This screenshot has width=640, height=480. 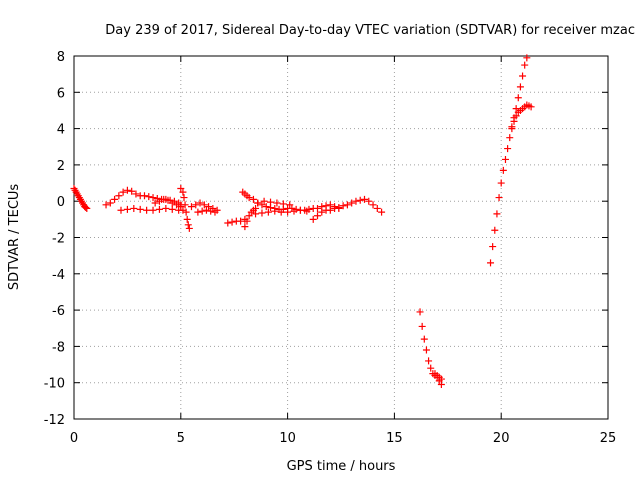 What do you see at coordinates (54, 420) in the screenshot?
I see `y-tick-label: -12` at bounding box center [54, 420].